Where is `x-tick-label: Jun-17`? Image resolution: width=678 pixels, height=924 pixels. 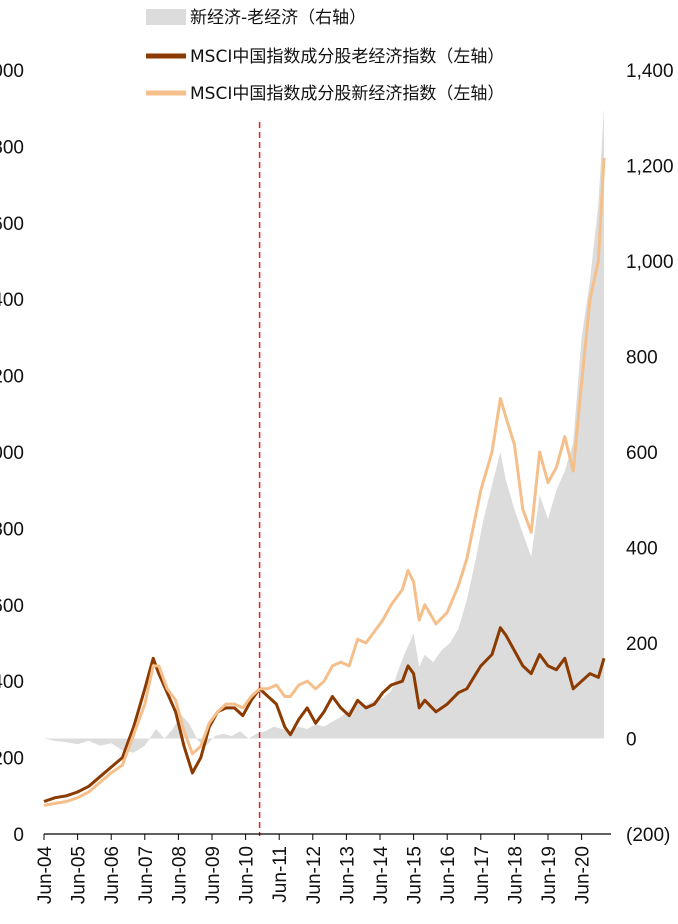 x-tick-label: Jun-17 is located at coordinates (482, 875).